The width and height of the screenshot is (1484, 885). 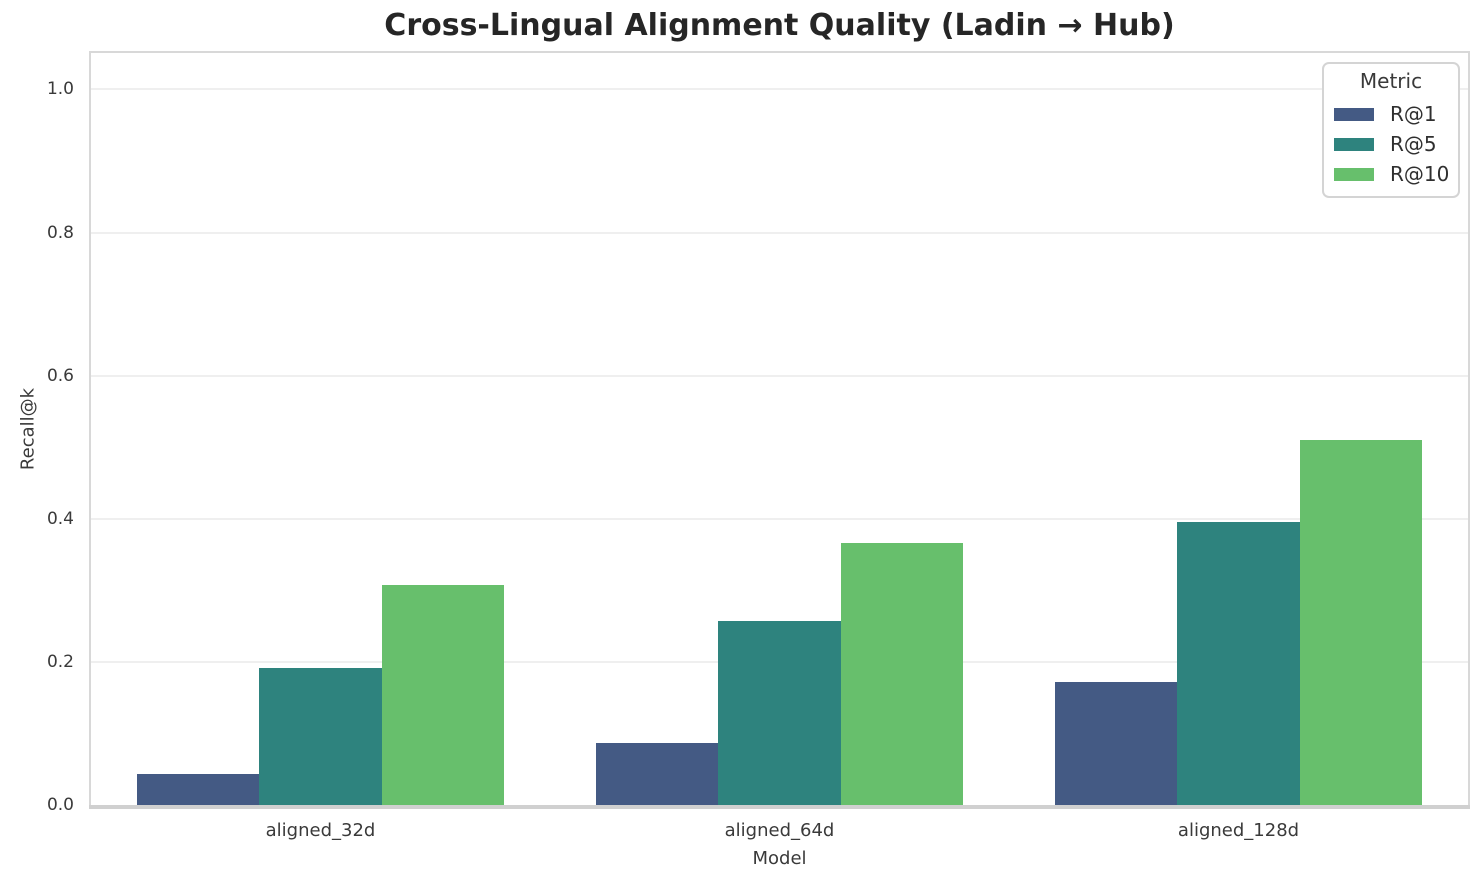 I want to click on bar-r-5-aligned-128d, so click(x=1238, y=663).